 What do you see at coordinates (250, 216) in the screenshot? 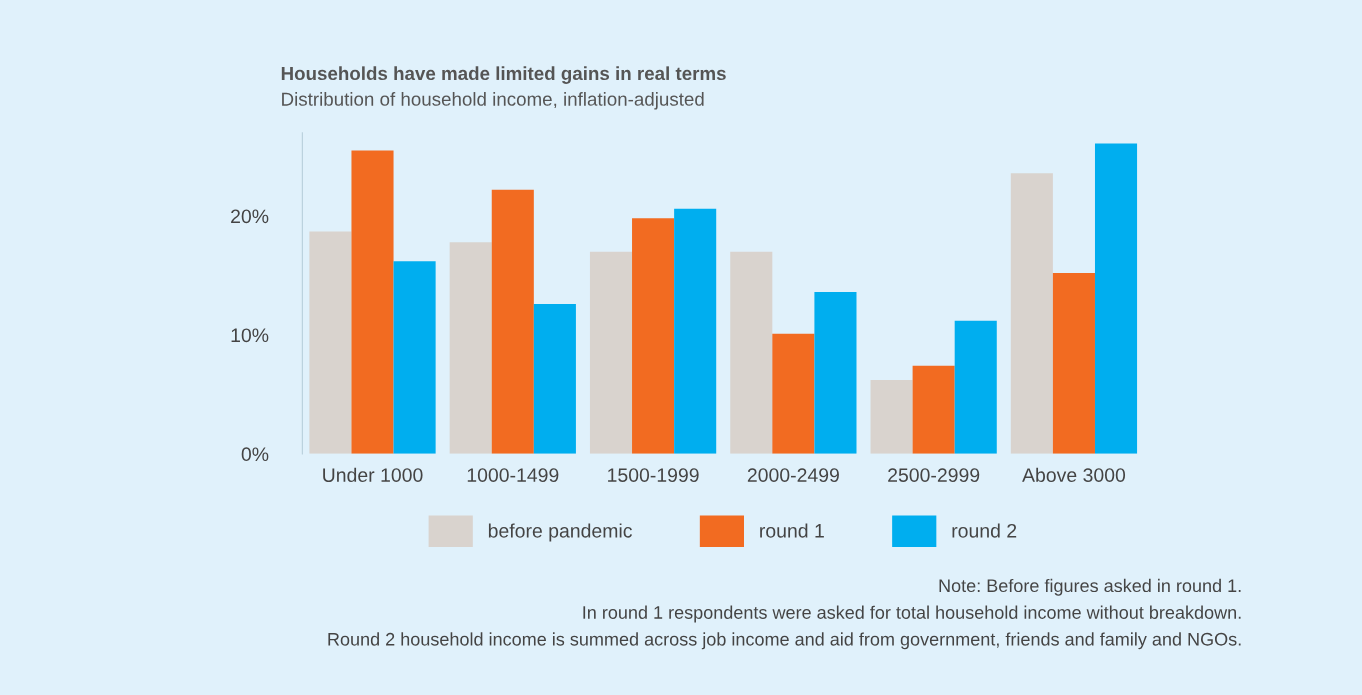
I see `y-tick-label: 20%` at bounding box center [250, 216].